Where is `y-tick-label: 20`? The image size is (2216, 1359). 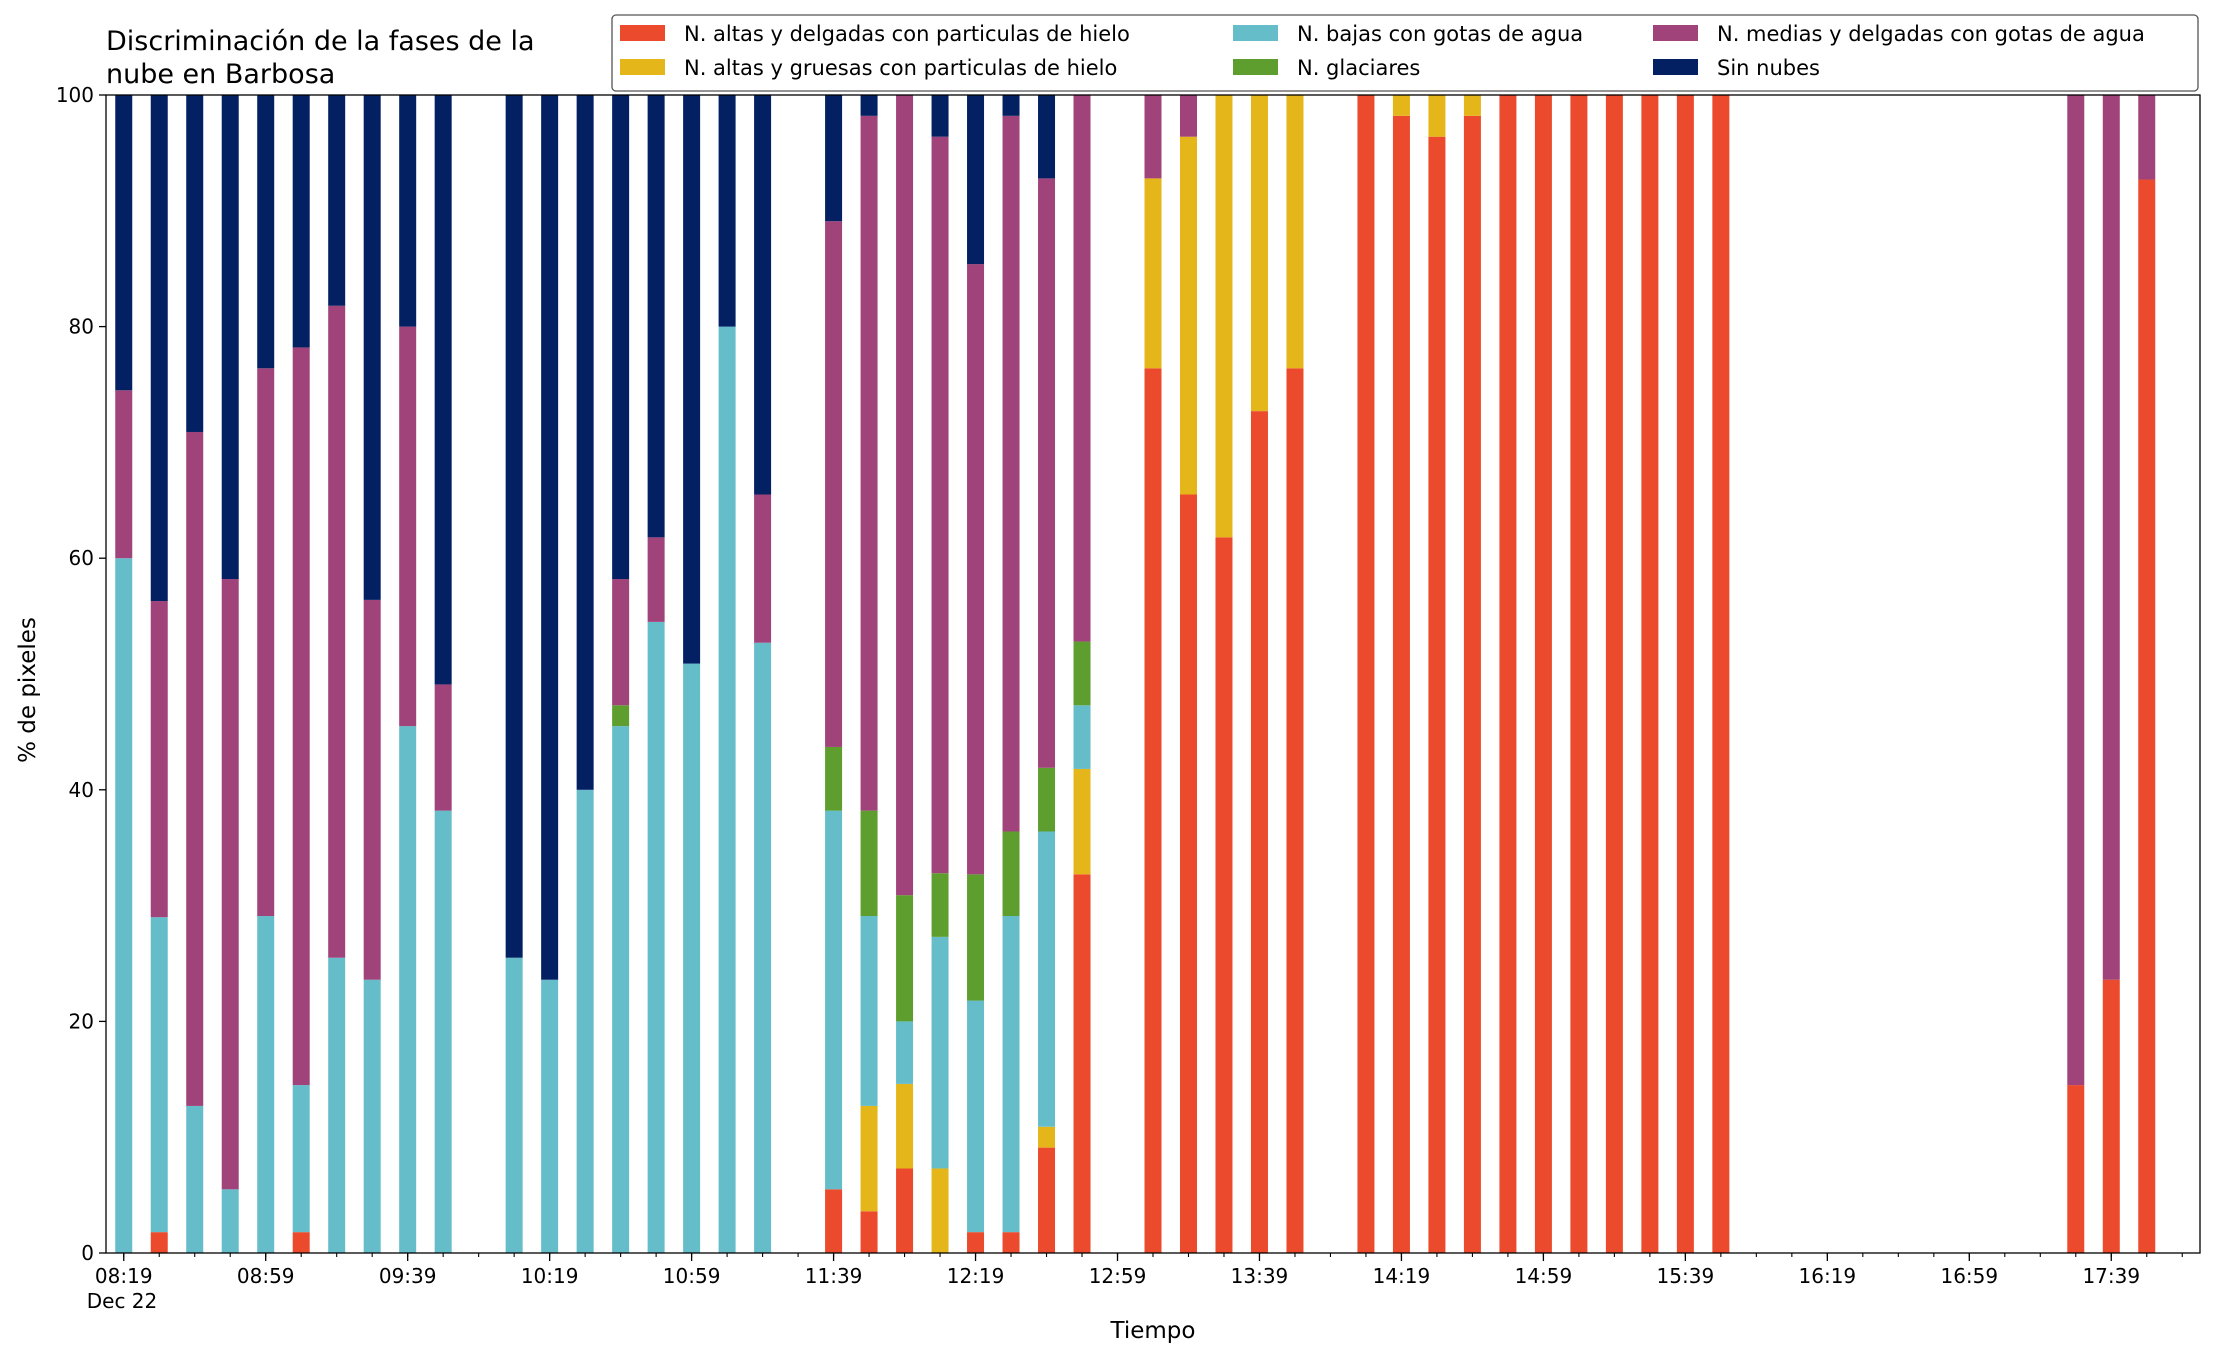 y-tick-label: 20 is located at coordinates (81, 1021).